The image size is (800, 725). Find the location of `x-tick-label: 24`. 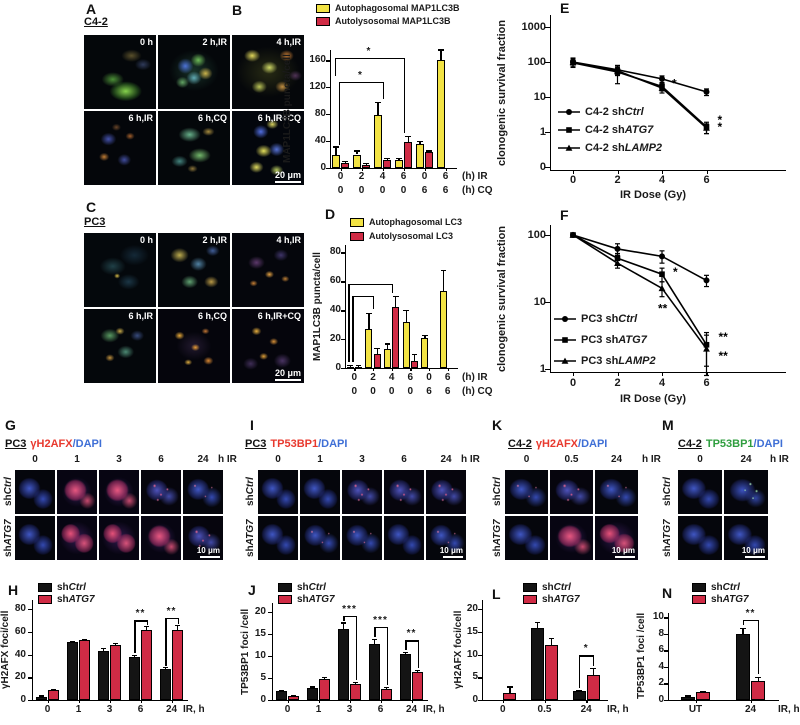

x-tick-label: 24 is located at coordinates (586, 709).